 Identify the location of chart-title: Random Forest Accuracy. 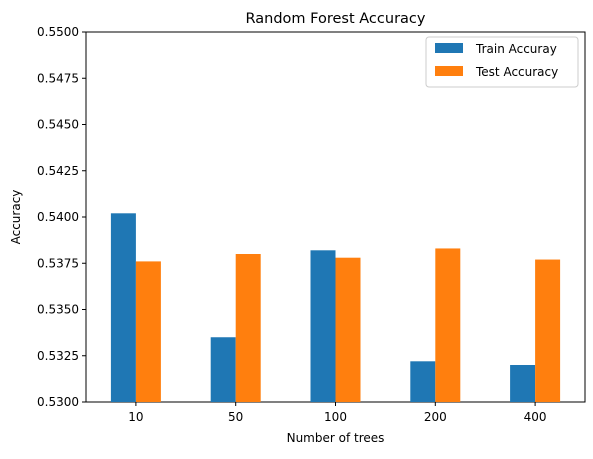
(336, 19).